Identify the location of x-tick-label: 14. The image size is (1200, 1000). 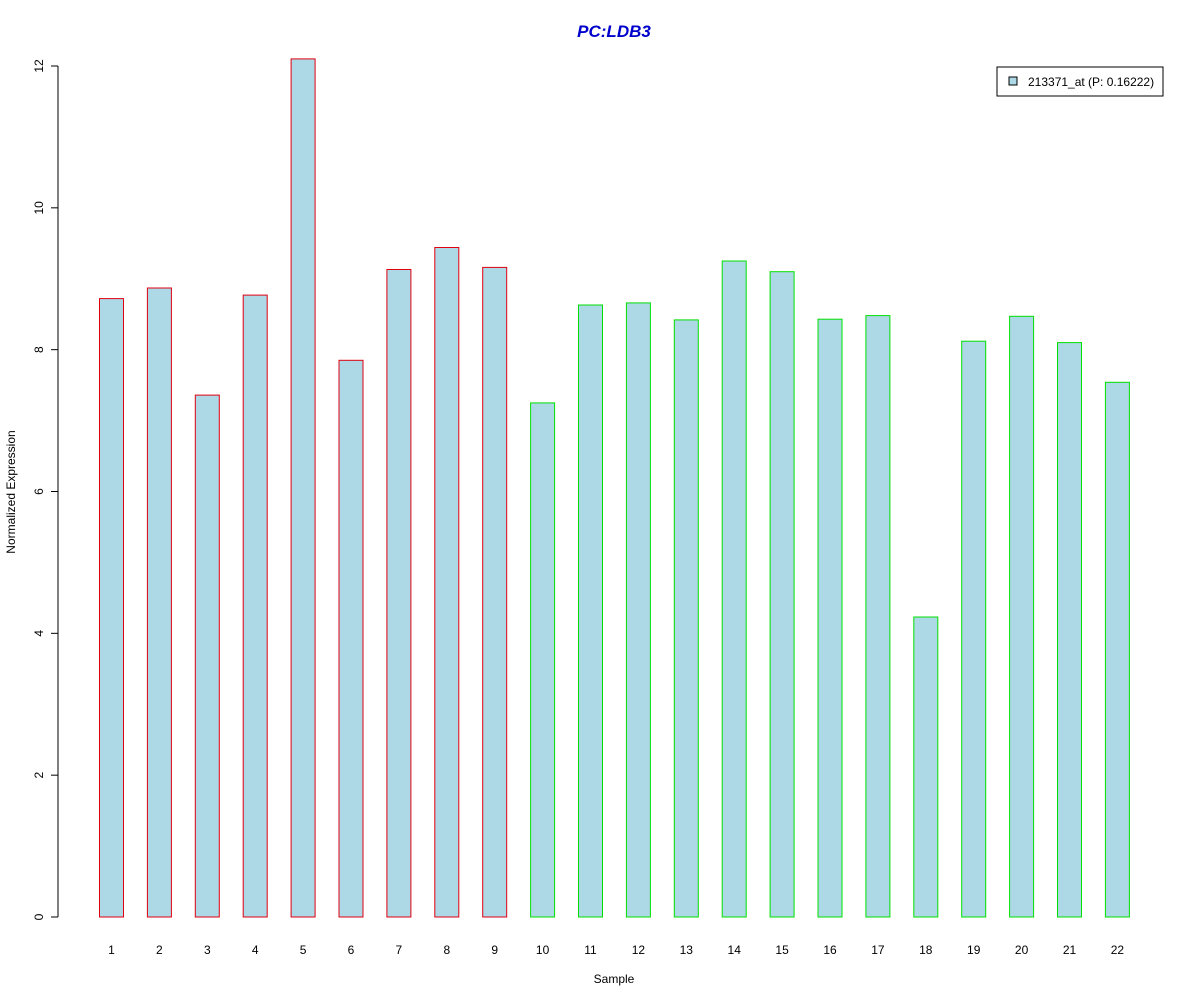
(735, 950).